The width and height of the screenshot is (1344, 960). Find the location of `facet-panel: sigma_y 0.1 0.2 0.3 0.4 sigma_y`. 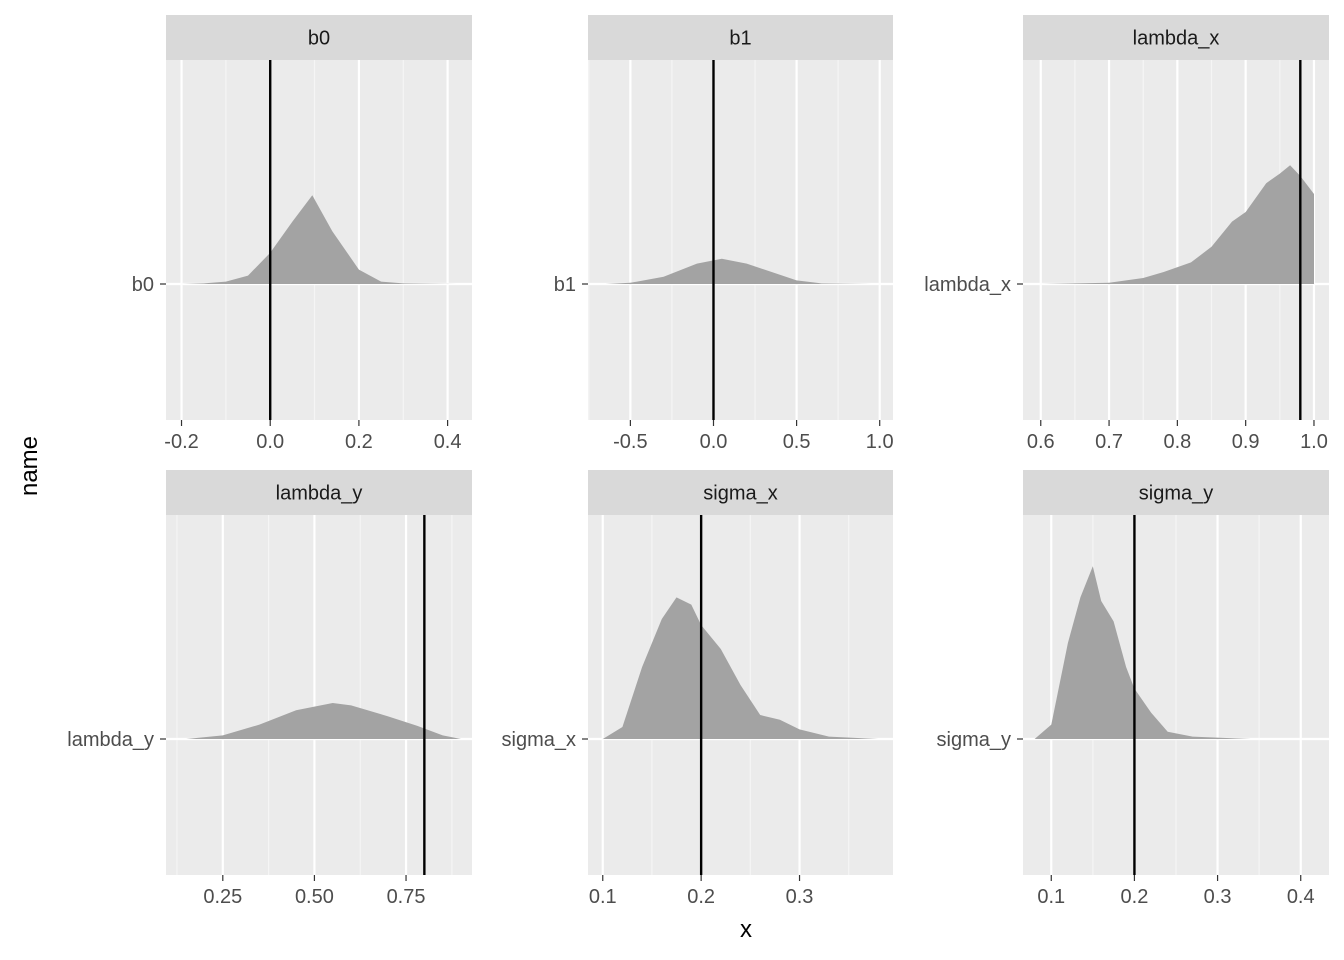

facet-panel: sigma_y 0.1 0.2 0.3 0.4 sigma_y is located at coordinates (1133, 689).